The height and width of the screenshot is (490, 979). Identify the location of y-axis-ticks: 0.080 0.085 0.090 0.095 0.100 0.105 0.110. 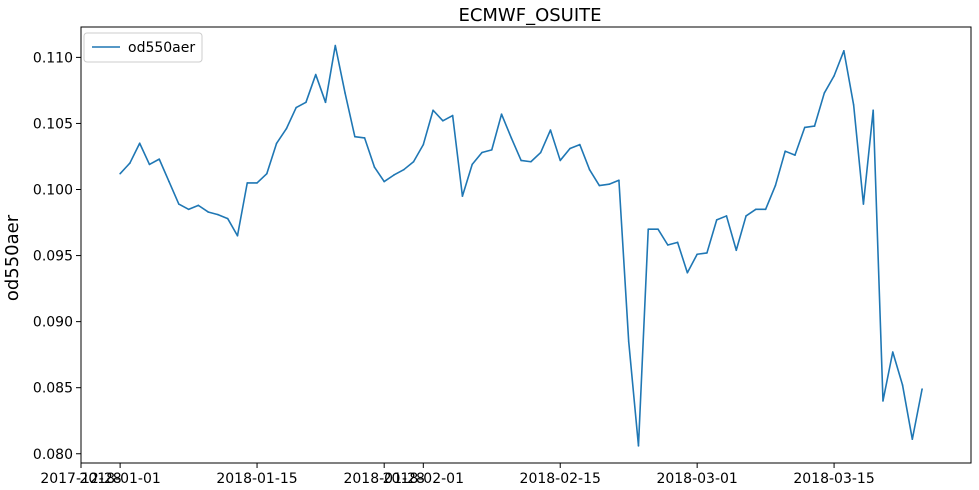
(57, 256).